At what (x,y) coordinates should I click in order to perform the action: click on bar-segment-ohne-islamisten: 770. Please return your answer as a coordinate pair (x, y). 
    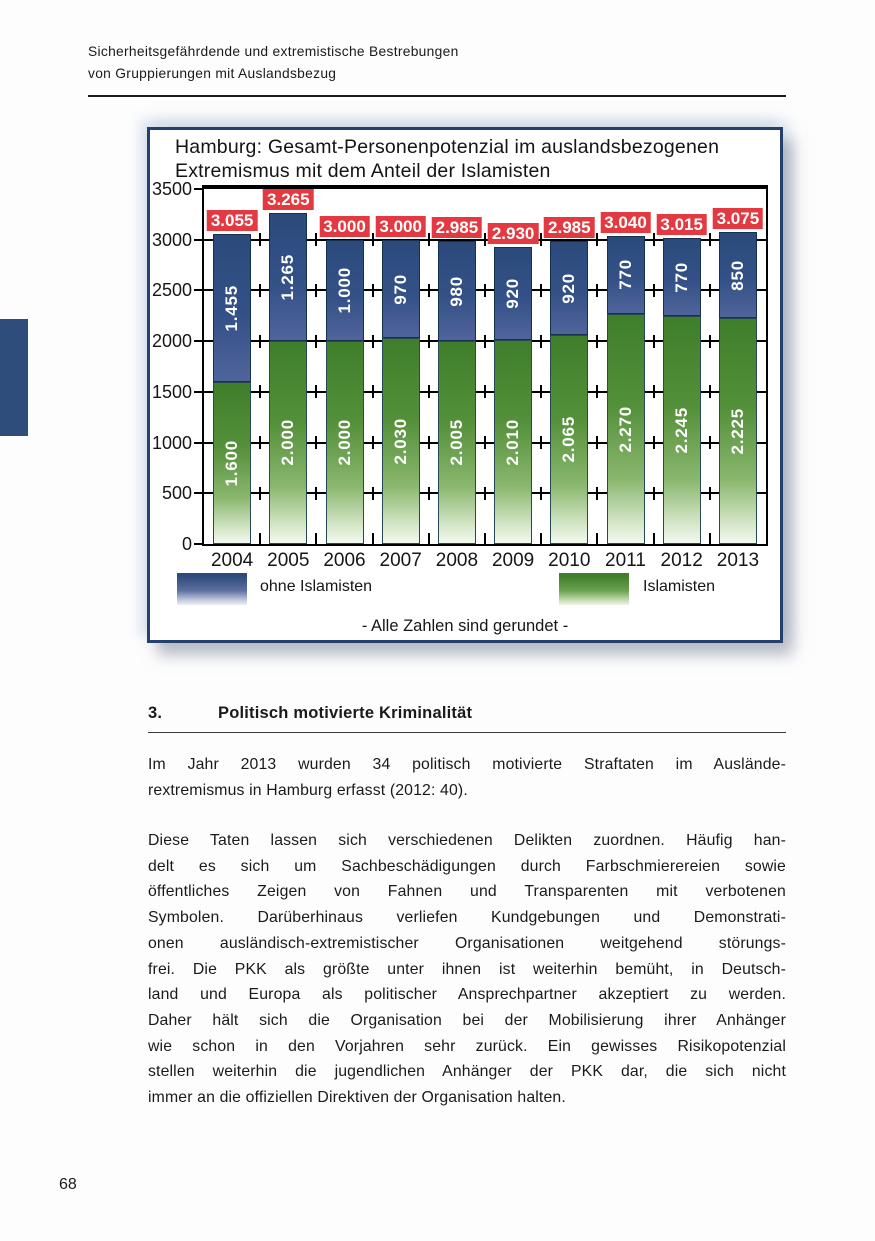
    Looking at the image, I should click on (681, 277).